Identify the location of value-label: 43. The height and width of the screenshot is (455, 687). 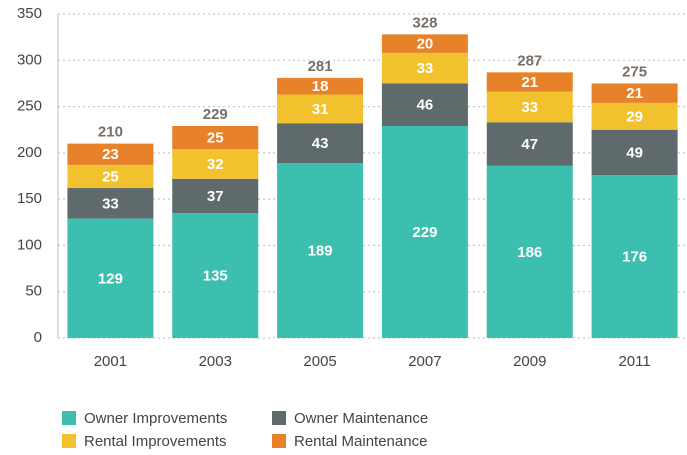
(320, 143).